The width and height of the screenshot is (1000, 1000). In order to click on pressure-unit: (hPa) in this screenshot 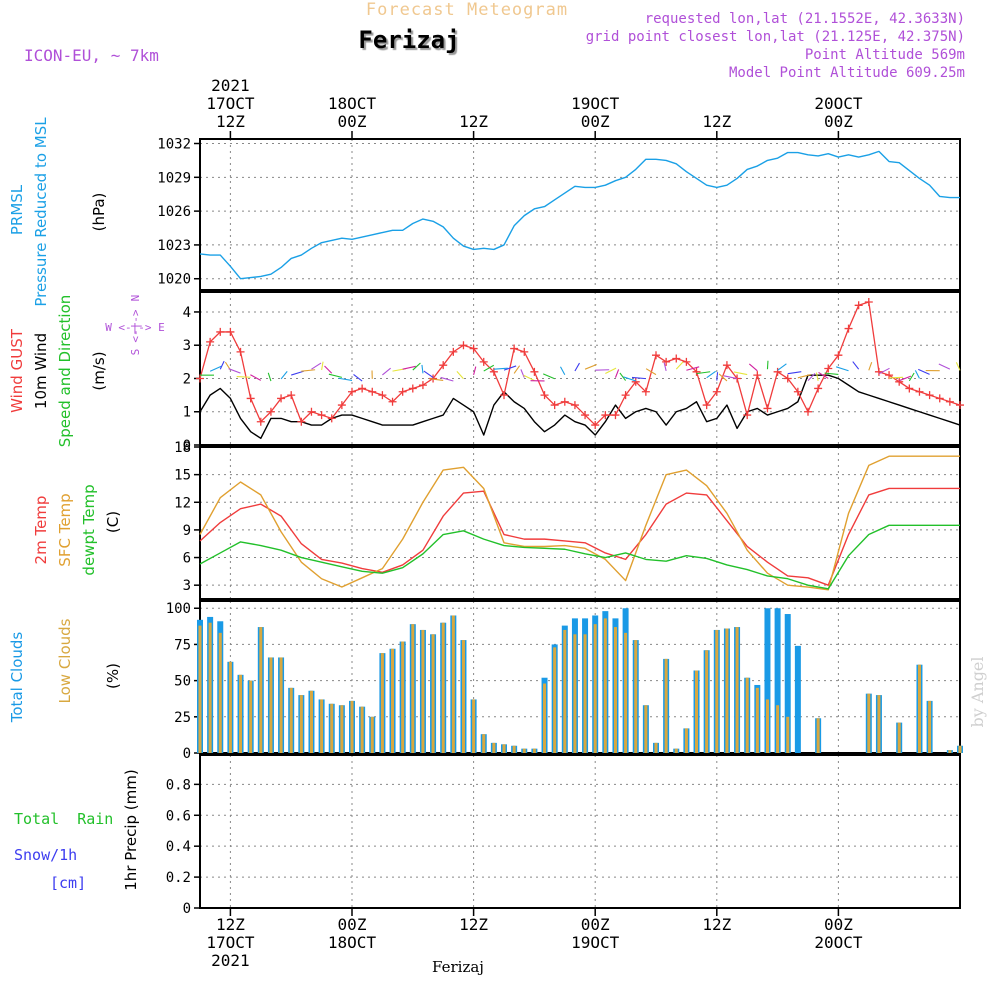, I will do `click(99, 212)`.